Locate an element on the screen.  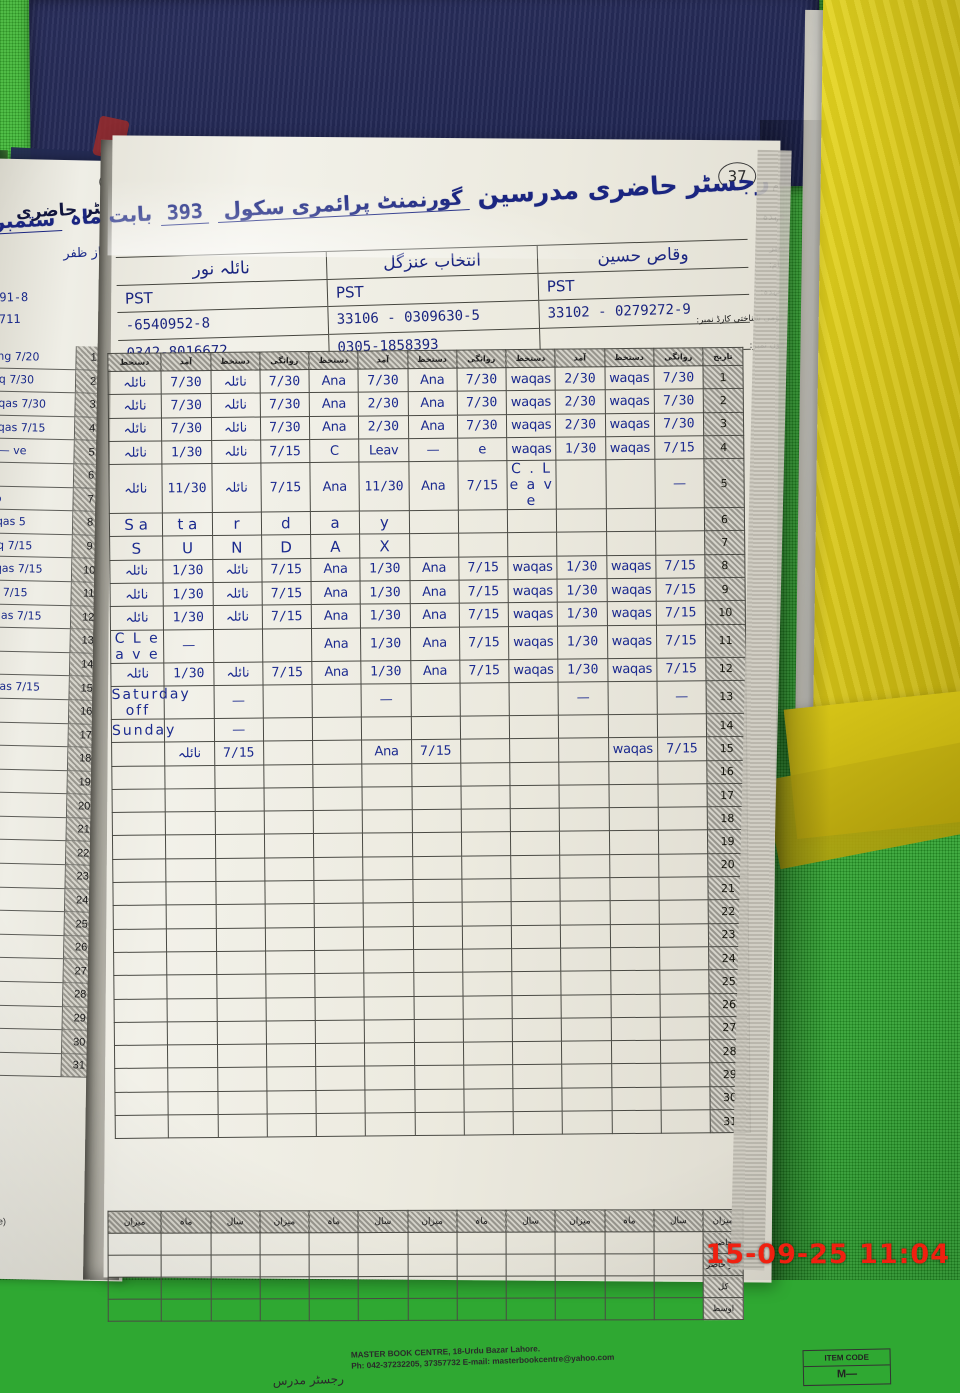
row-number: 13 is located at coordinates (726, 697).